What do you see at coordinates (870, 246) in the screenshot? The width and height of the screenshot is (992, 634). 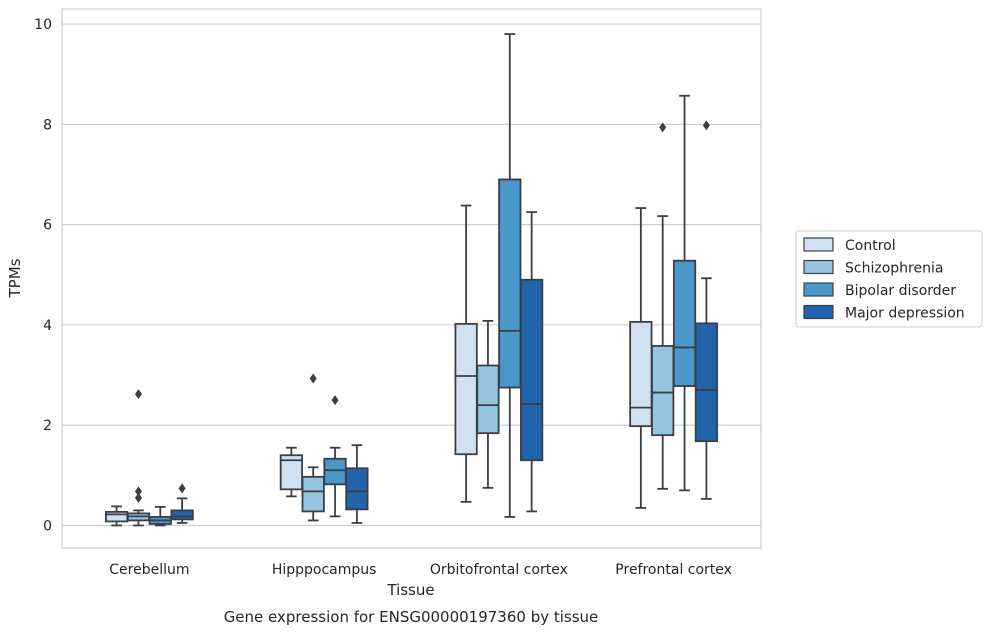 I see `legend-label: Control` at bounding box center [870, 246].